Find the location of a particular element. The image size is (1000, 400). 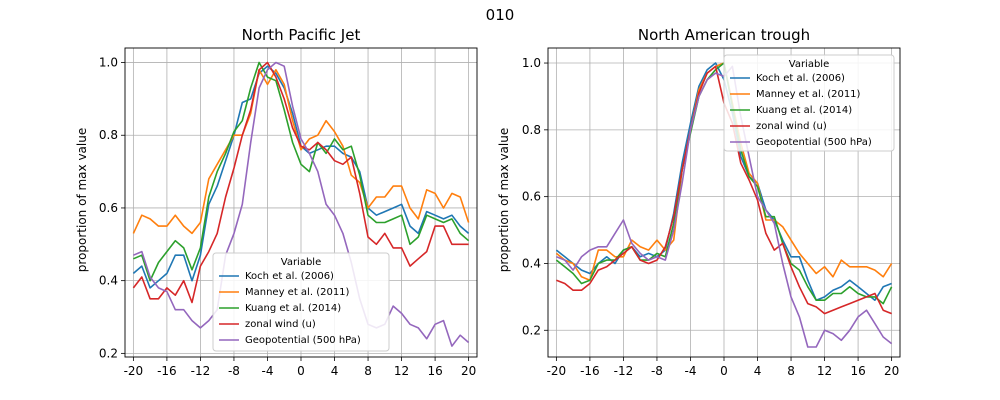

figure-suptitle: 010 is located at coordinates (500, 15).